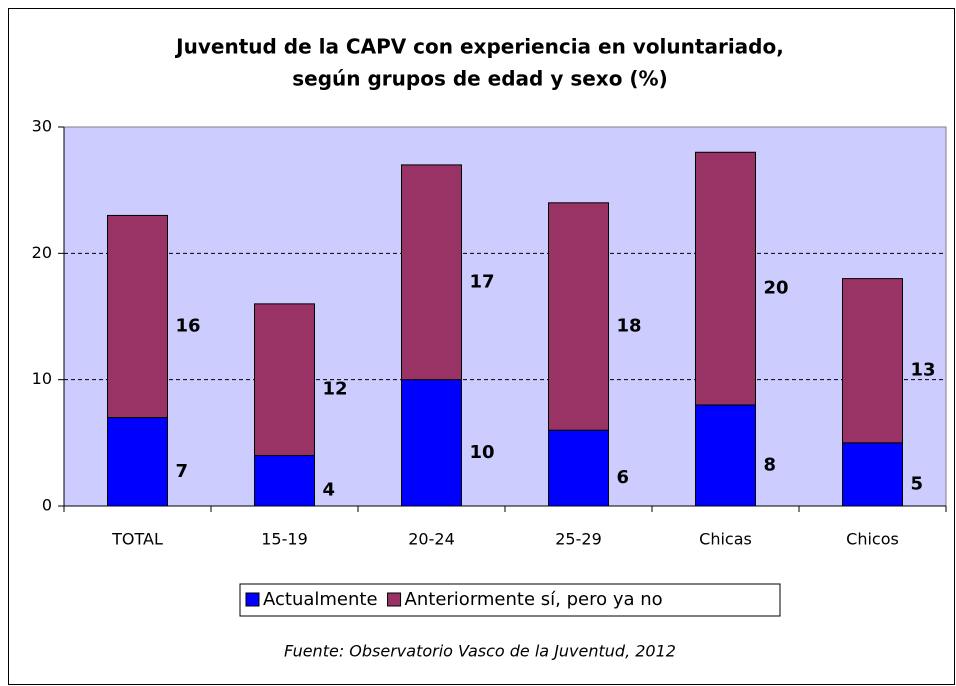 This screenshot has height=686, width=956. Describe the element at coordinates (872, 539) in the screenshot. I see `x-tick-label: Chicos` at that location.